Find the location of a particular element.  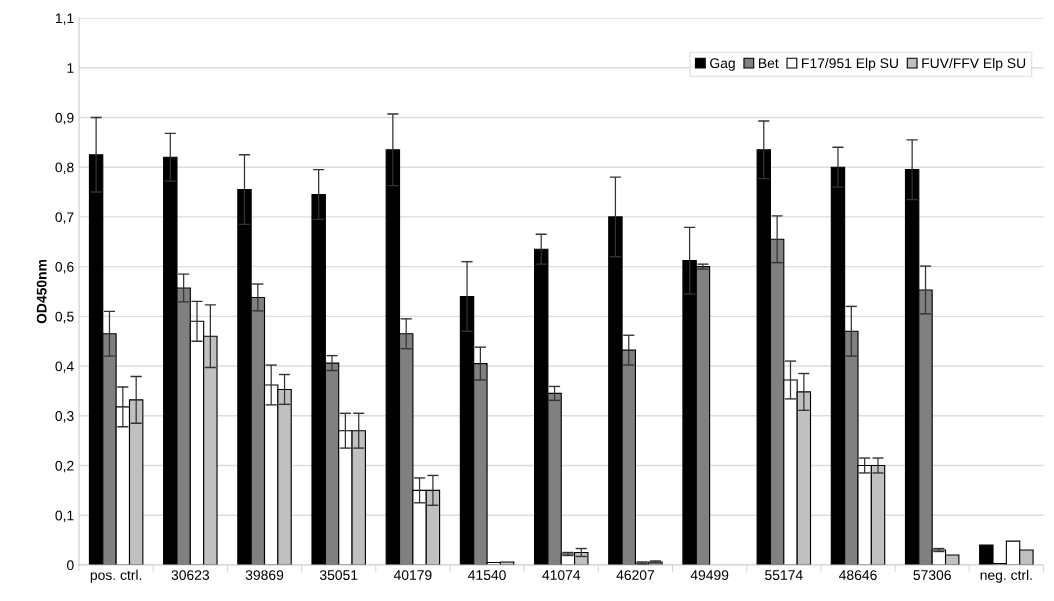

legend-label: Bet is located at coordinates (768, 63).